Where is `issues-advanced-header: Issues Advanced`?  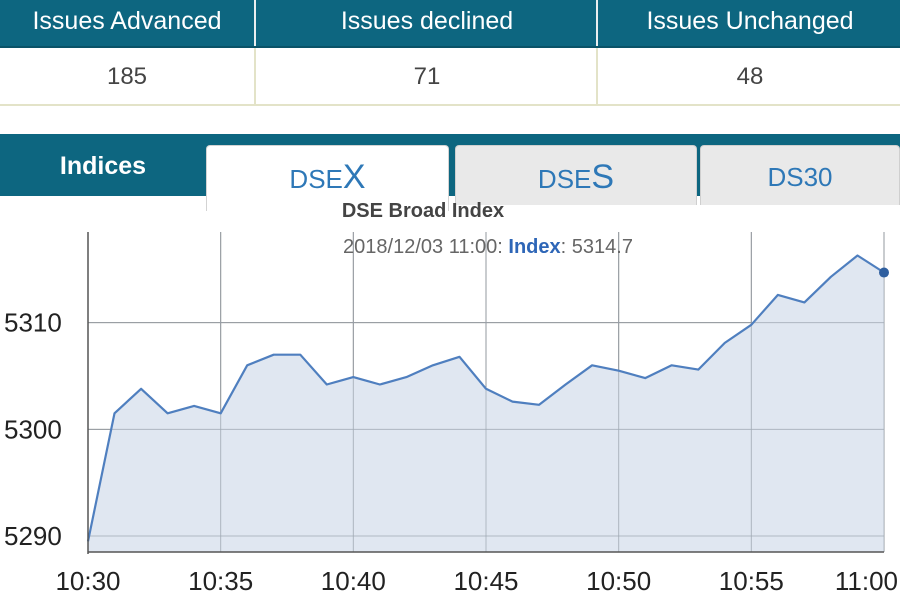
issues-advanced-header: Issues Advanced is located at coordinates (127, 21).